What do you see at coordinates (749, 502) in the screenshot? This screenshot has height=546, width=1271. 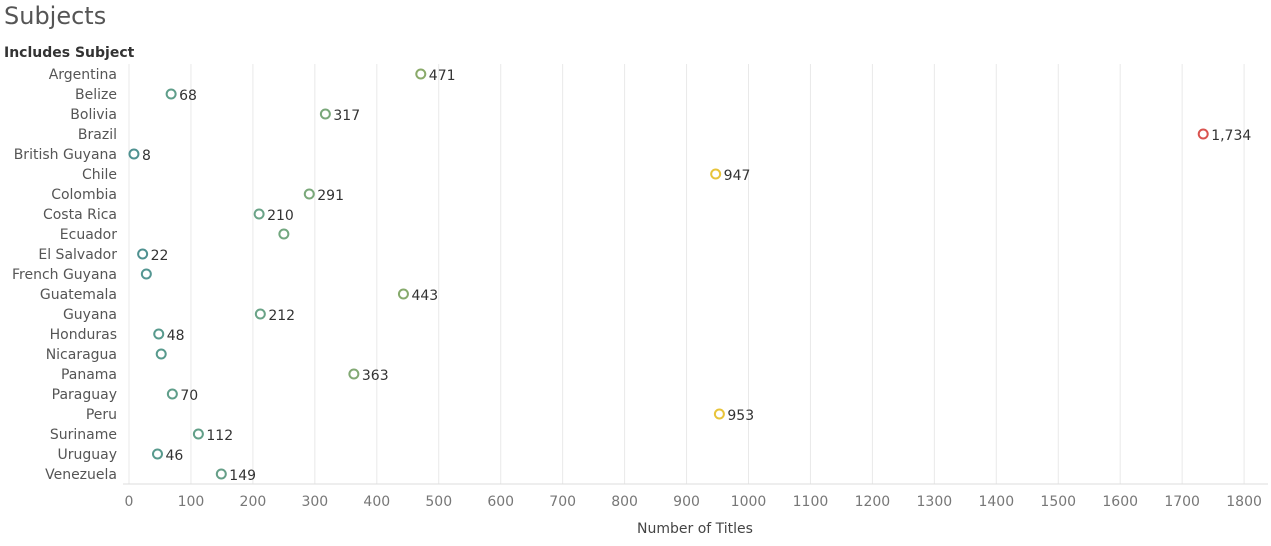 I see `x-tick-label: 1000` at bounding box center [749, 502].